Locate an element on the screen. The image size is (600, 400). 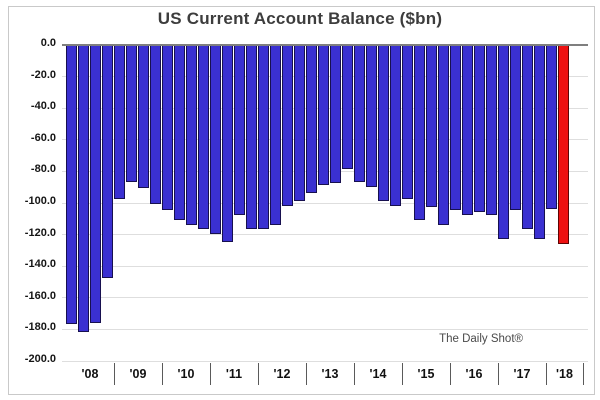
y-tick-label: -80.0 is located at coordinates (43, 169).